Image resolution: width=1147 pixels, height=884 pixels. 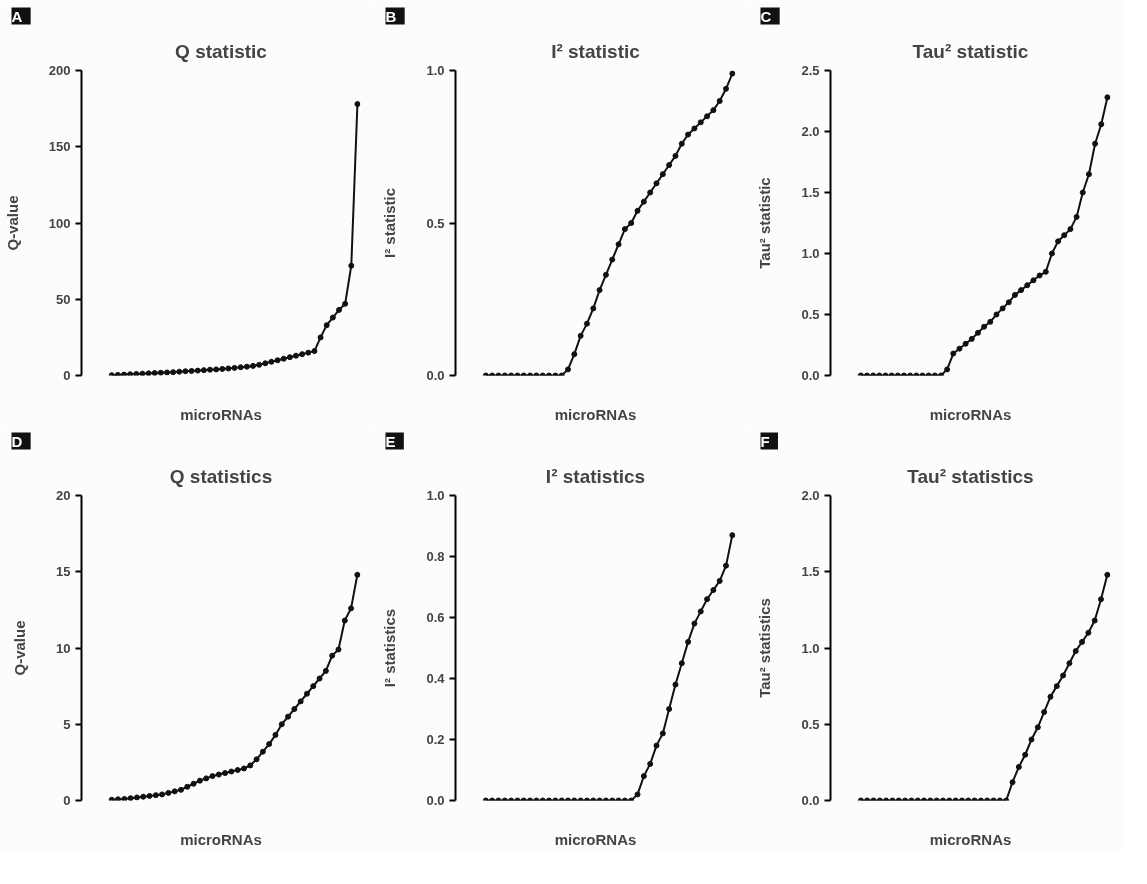 What do you see at coordinates (59, 147) in the screenshot?
I see `y-tick-label: 150` at bounding box center [59, 147].